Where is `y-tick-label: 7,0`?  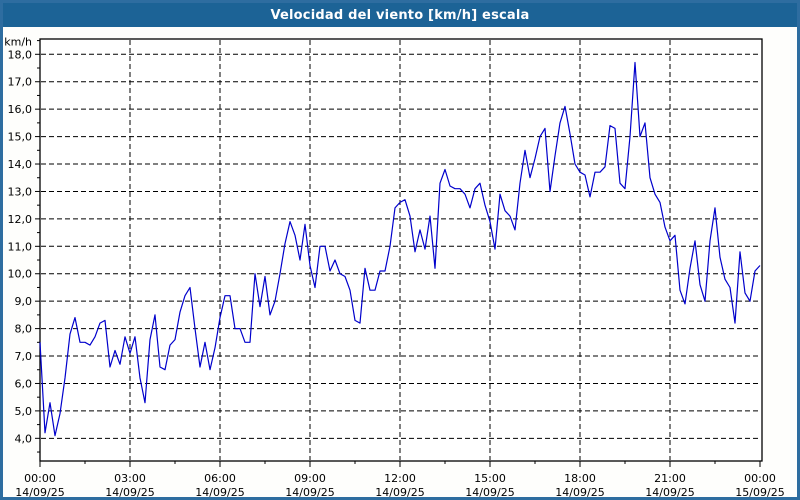
y-tick-label: 7,0 is located at coordinates (24, 356).